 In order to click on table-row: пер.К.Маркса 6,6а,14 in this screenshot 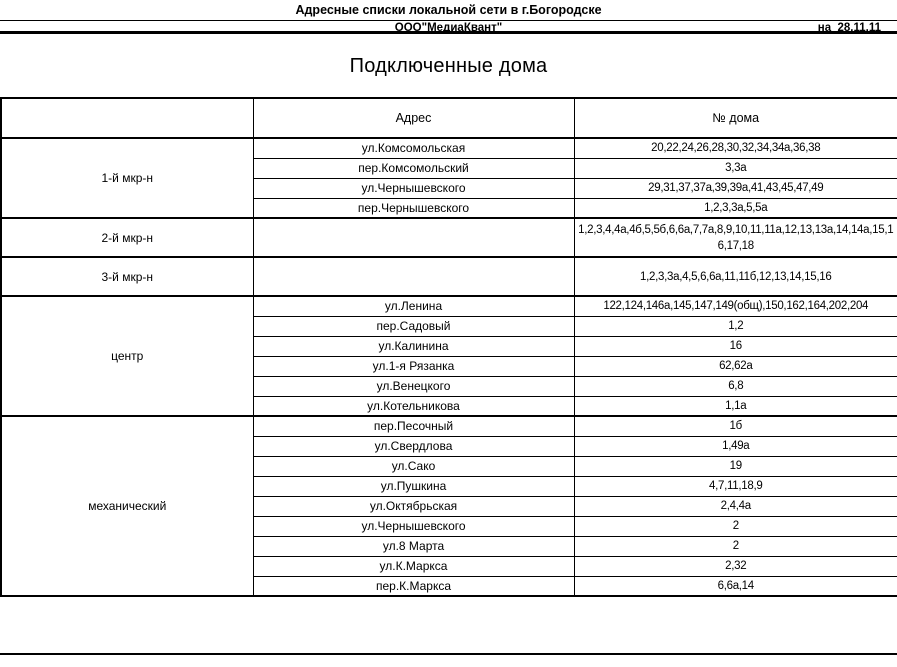, I will do `click(449, 586)`.